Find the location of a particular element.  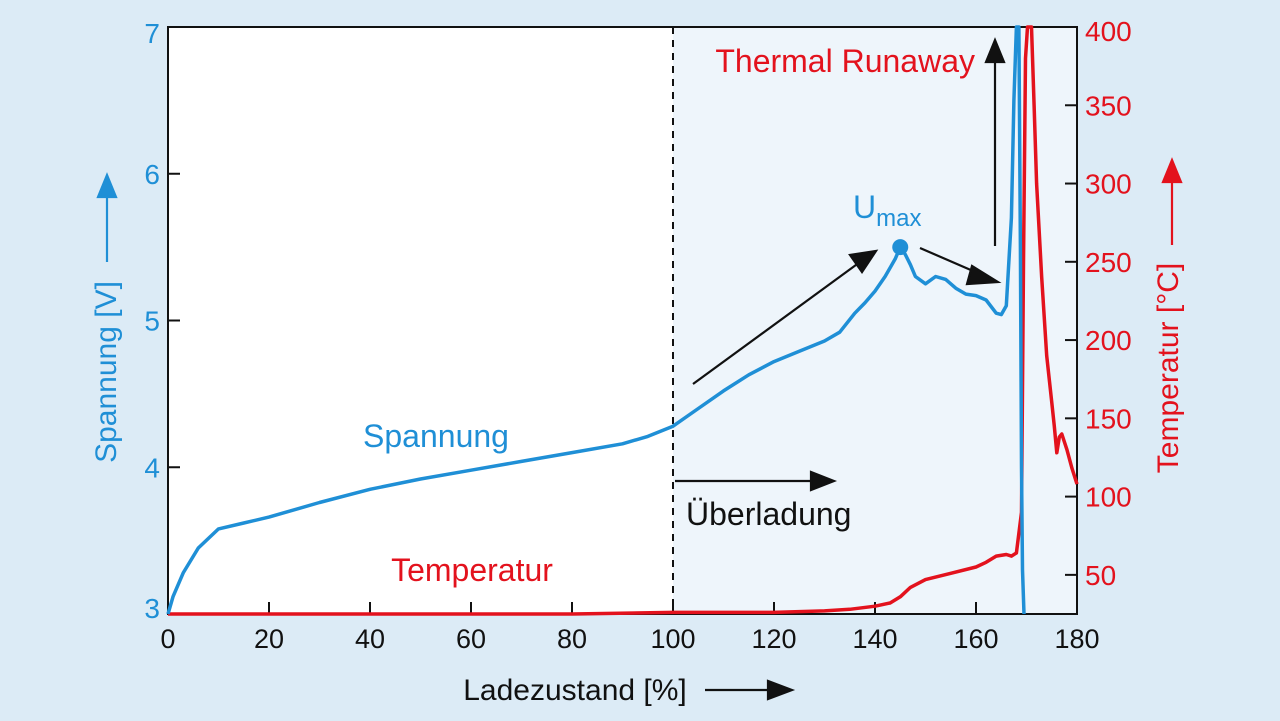

x-tick-label: 180 is located at coordinates (1076, 639).